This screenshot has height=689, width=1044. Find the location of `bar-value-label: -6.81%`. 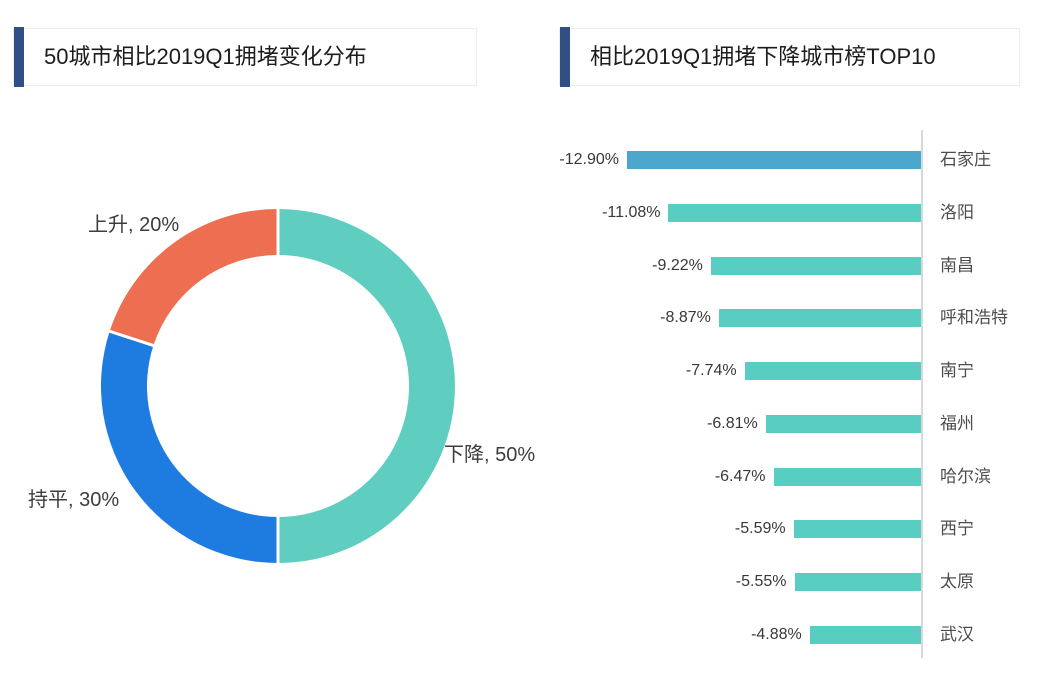

bar-value-label: -6.81% is located at coordinates (732, 423).